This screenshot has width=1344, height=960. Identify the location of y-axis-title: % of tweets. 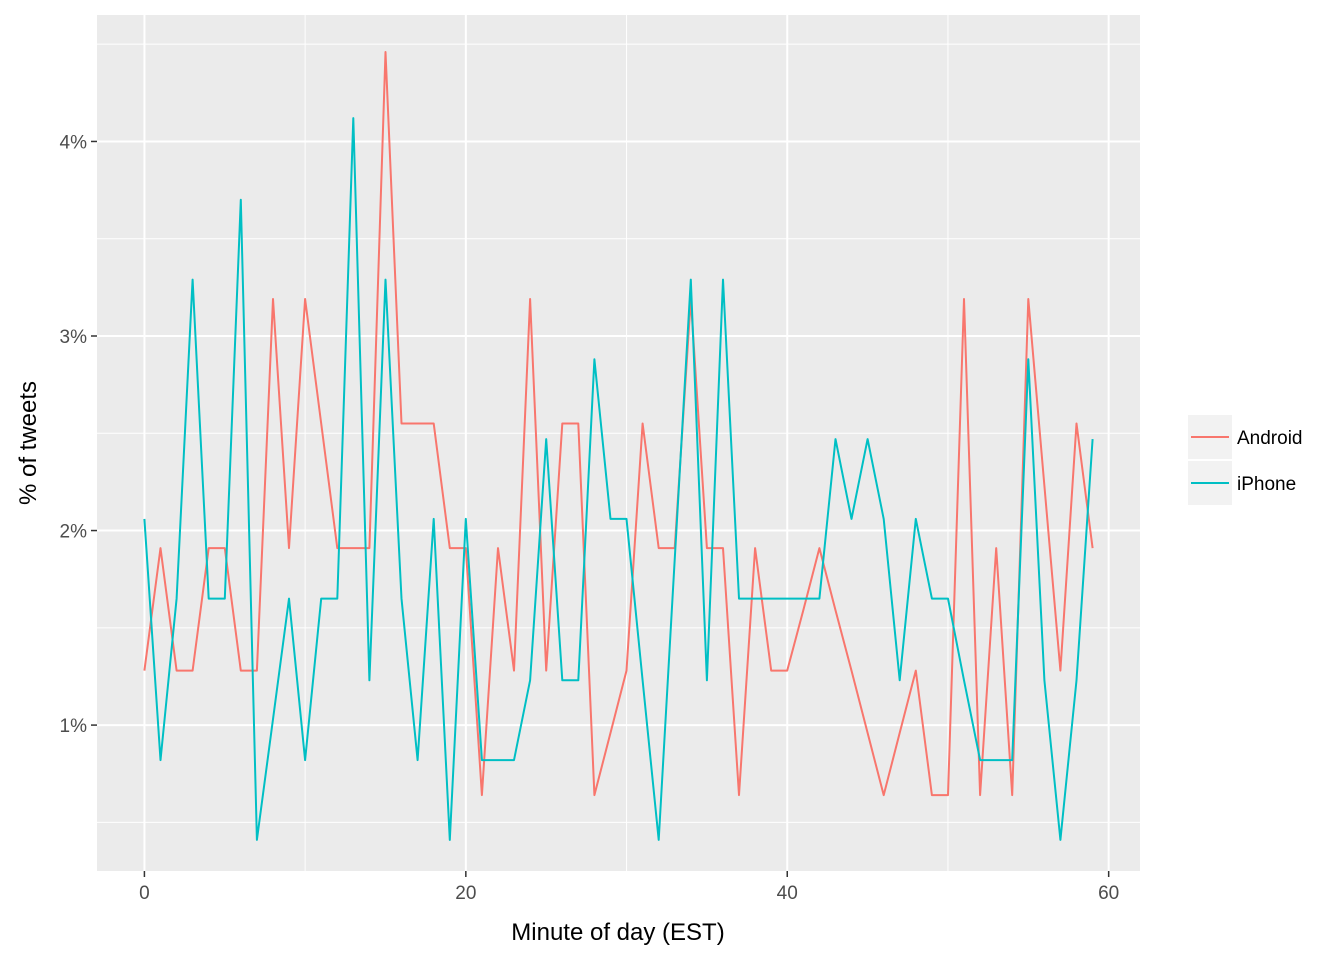
(28, 443).